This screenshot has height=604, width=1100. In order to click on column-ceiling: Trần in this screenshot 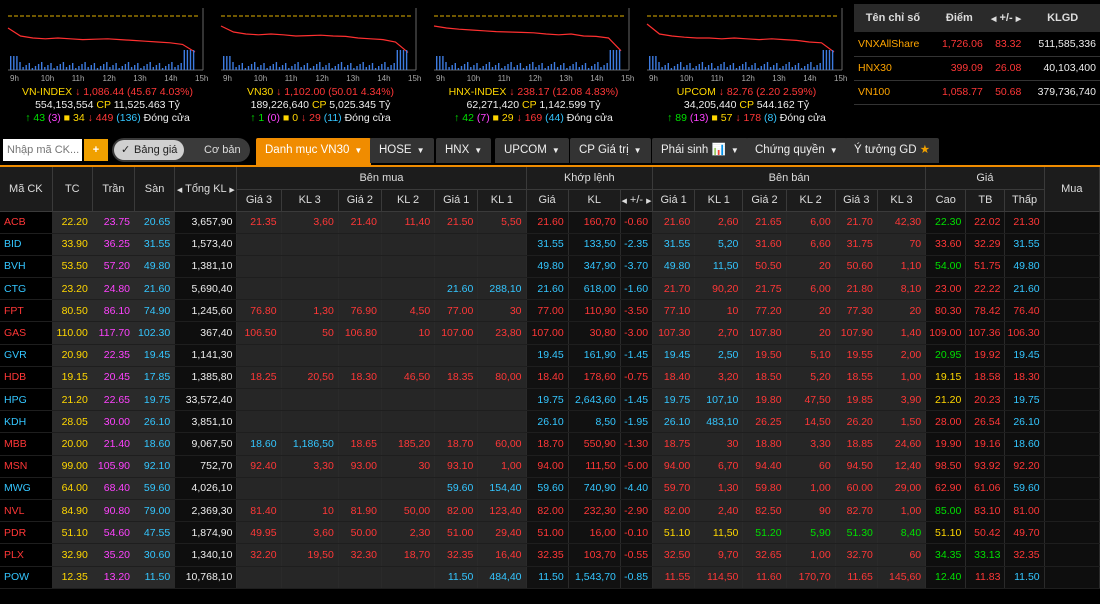, I will do `click(114, 189)`.